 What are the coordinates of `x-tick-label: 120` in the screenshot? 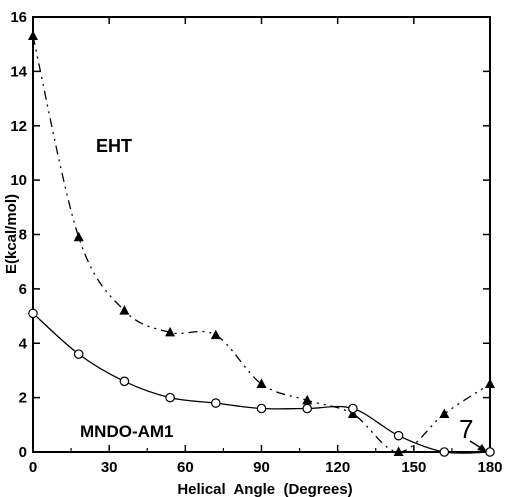 It's located at (337, 467).